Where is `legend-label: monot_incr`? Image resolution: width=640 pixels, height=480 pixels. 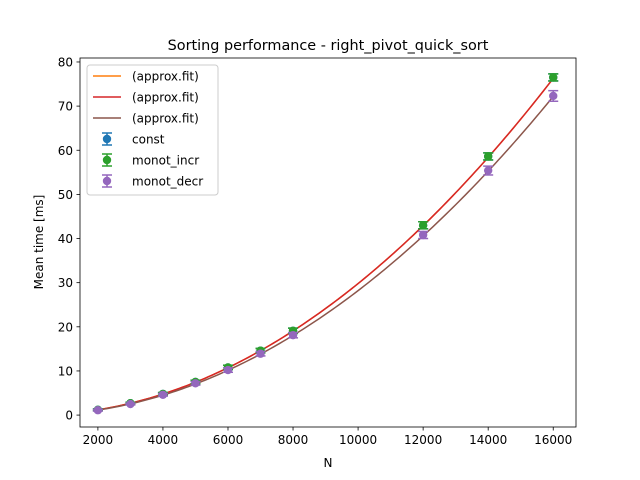 legend-label: monot_incr is located at coordinates (165, 161).